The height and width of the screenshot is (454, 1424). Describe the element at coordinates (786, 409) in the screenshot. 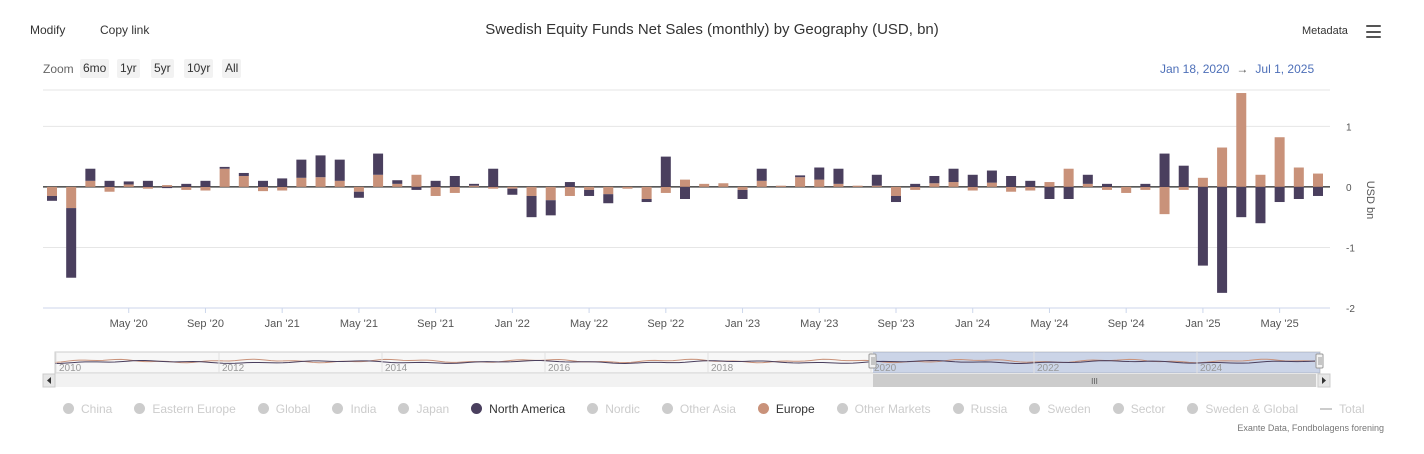

I see `legend-item-europe: Europe` at that location.